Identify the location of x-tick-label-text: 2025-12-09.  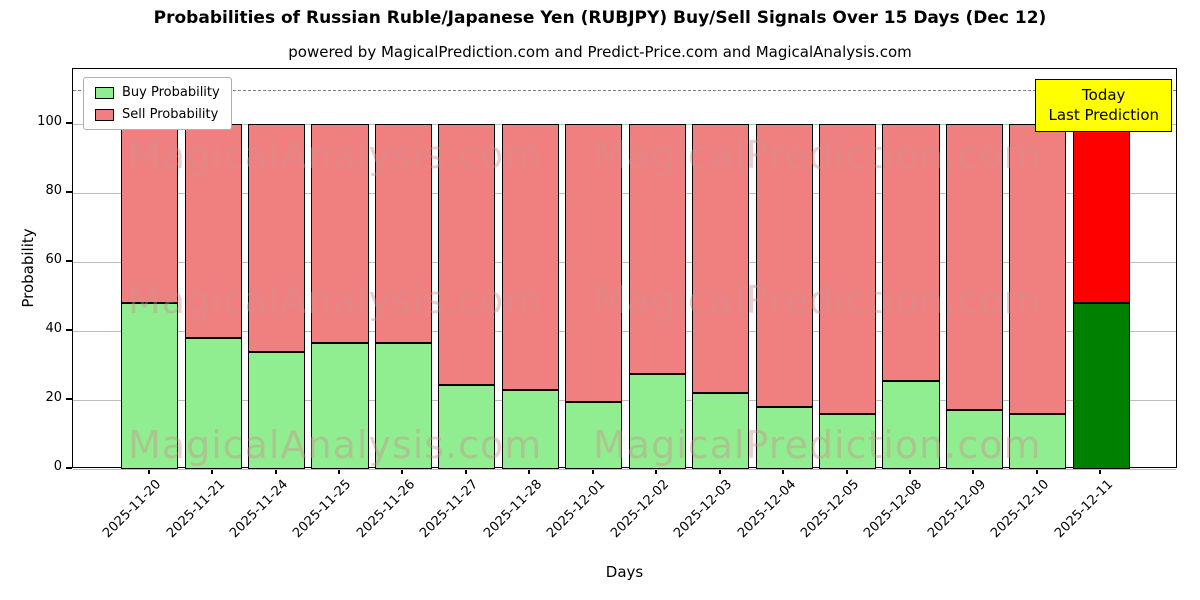
(957, 509).